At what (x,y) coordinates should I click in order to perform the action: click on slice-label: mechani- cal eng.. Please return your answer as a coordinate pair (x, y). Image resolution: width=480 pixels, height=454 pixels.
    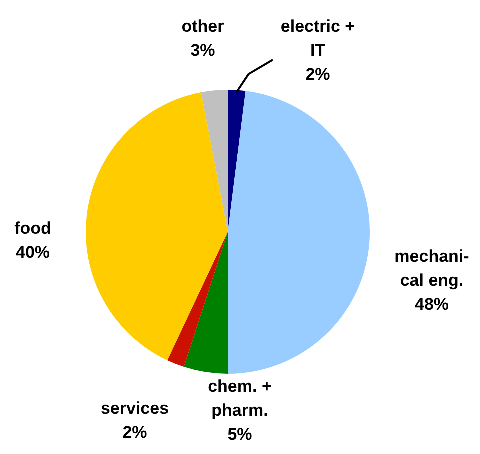
    Looking at the image, I should click on (432, 268).